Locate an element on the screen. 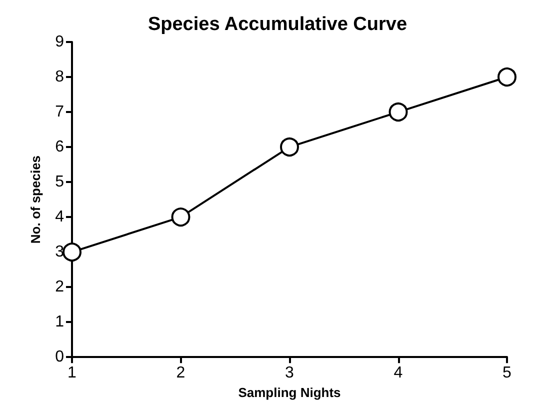  y-tick-label: 0 is located at coordinates (59, 357).